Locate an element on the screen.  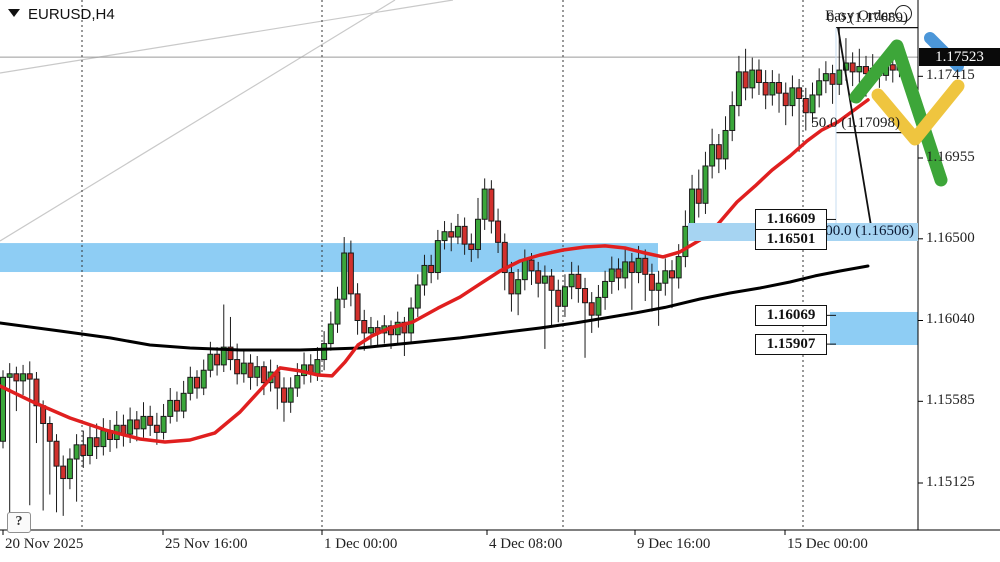
price-axis-label: 1.16955 is located at coordinates (950, 157).